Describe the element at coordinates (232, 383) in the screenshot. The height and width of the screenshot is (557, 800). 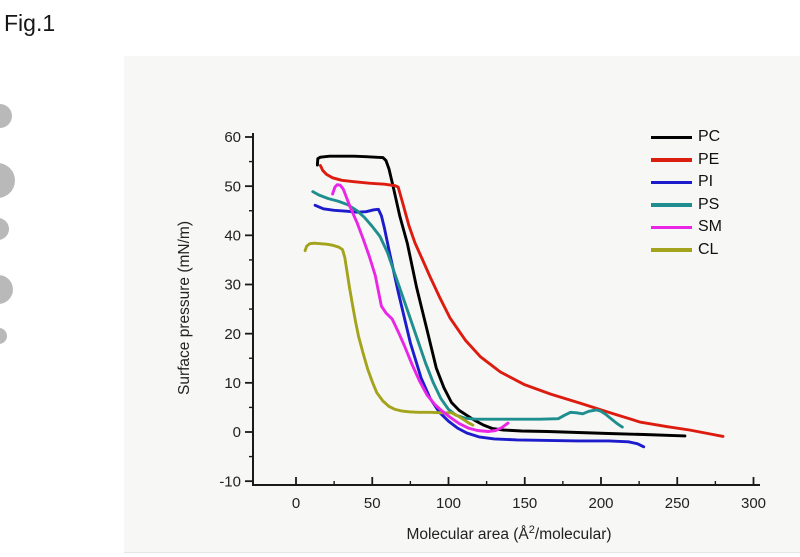
I see `y-tick-label: 10` at that location.